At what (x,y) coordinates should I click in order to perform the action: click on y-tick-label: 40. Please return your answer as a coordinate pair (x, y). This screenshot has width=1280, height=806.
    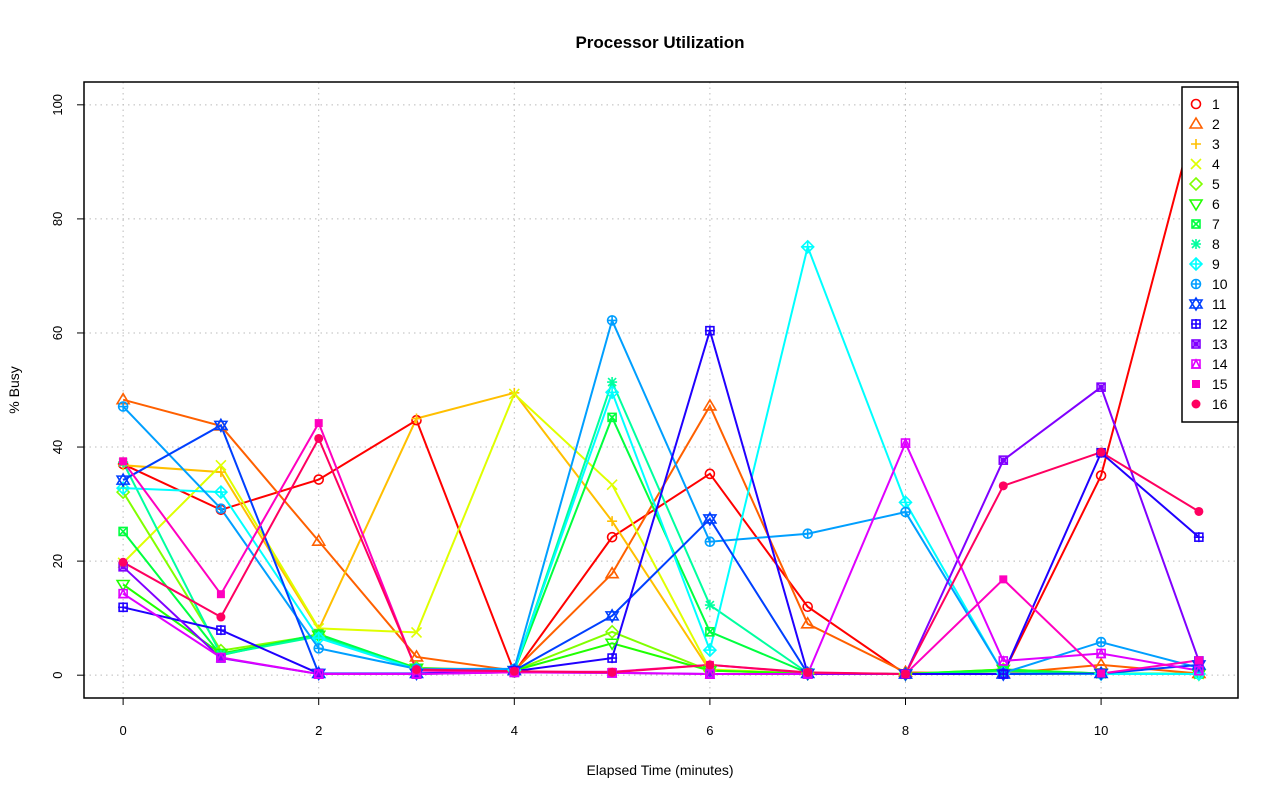
    Looking at the image, I should click on (57, 447).